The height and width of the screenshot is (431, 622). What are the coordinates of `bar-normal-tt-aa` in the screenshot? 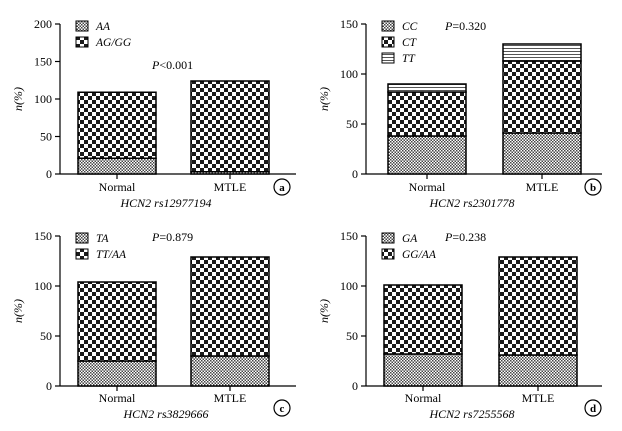 It's located at (117, 321).